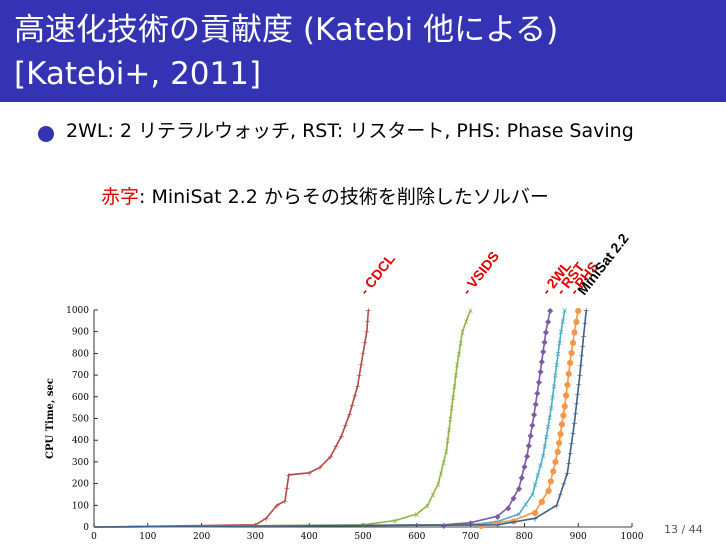 The image size is (726, 544). Describe the element at coordinates (138, 74) in the screenshot. I see `slide-title-line2: [Katebi+, 2011]` at that location.